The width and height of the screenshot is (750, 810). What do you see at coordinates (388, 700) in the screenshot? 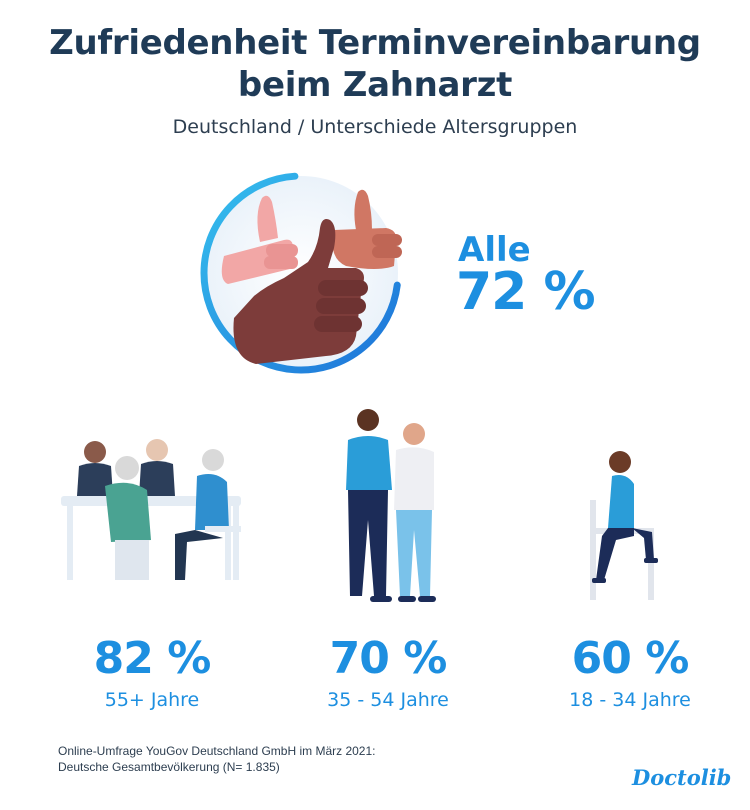
I see `group-label: 35 - 54 Jahre` at bounding box center [388, 700].